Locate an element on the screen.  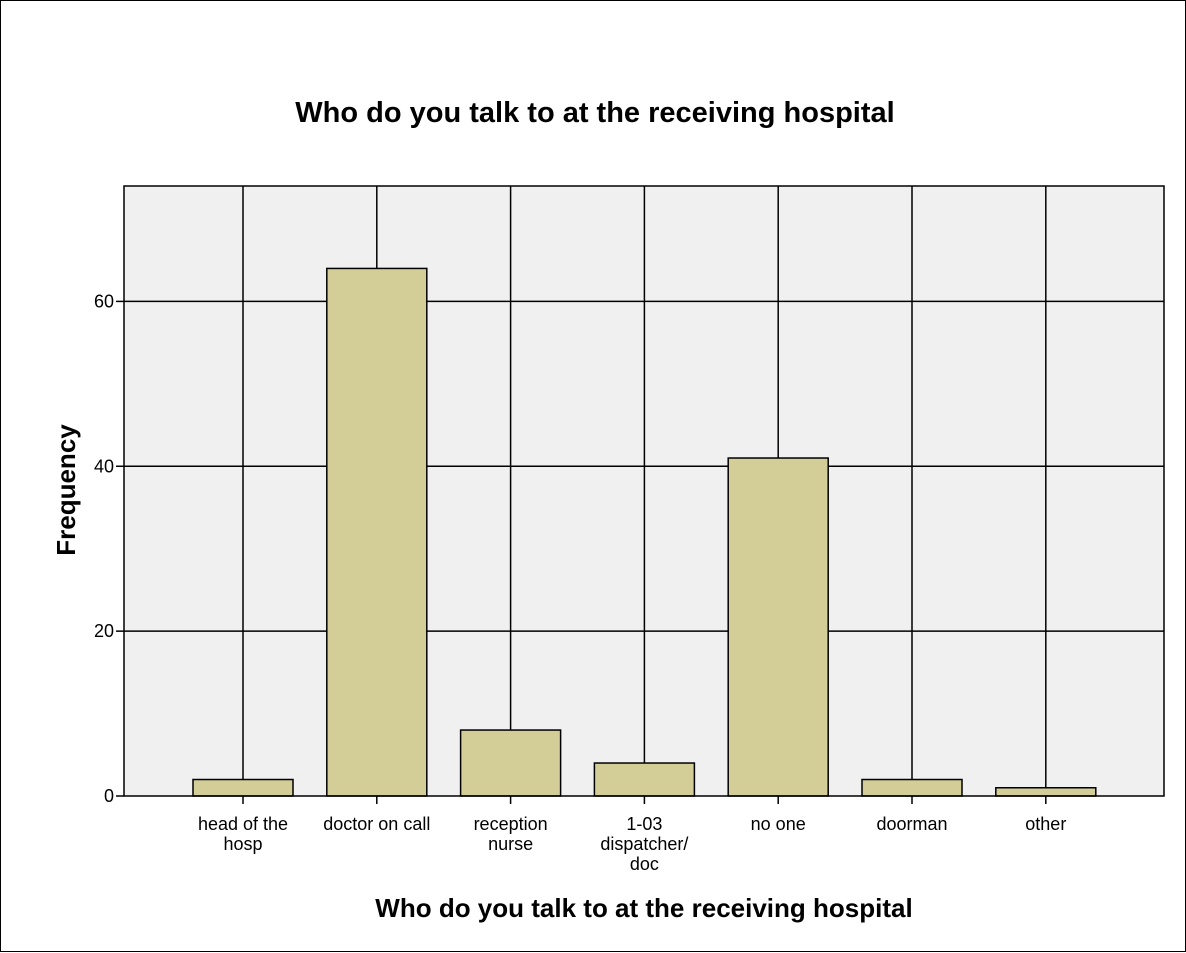
y-tick-label: 60 is located at coordinates (104, 301).